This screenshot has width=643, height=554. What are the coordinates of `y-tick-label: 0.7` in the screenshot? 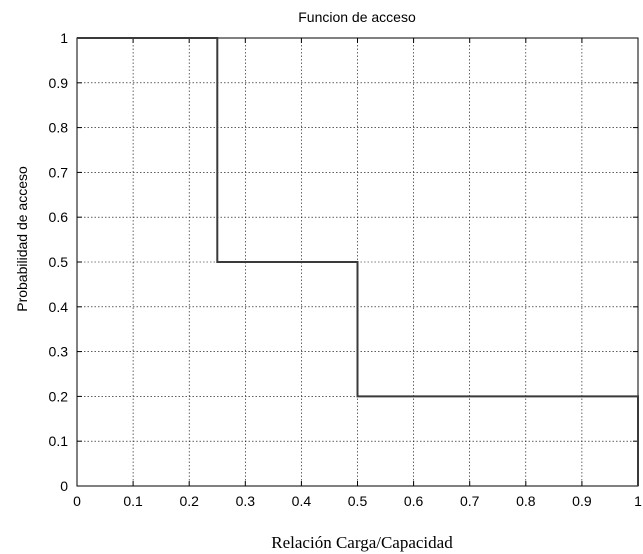 It's located at (59, 172).